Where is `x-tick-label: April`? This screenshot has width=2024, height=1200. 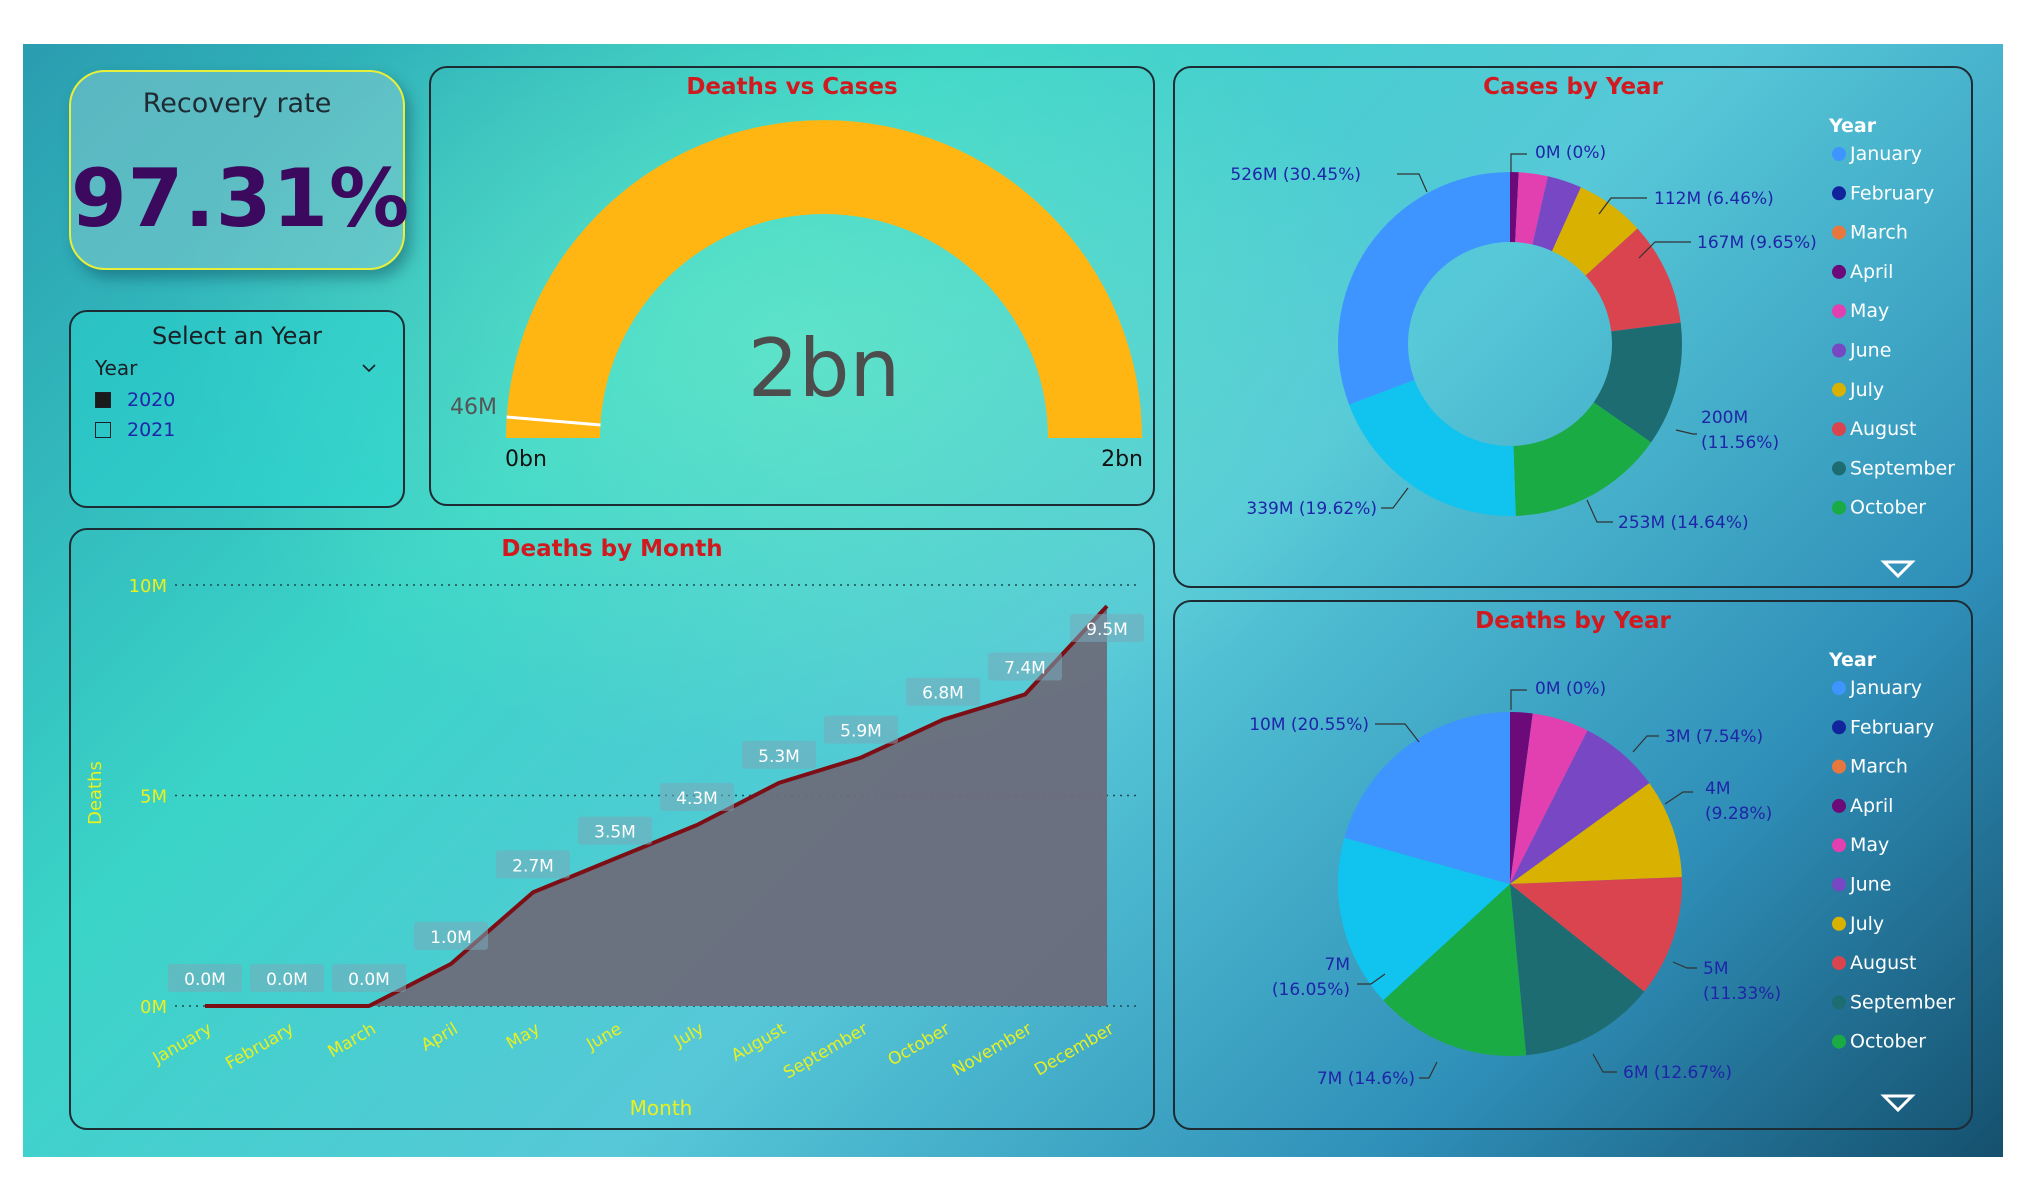
x-tick-label: April is located at coordinates (440, 1037).